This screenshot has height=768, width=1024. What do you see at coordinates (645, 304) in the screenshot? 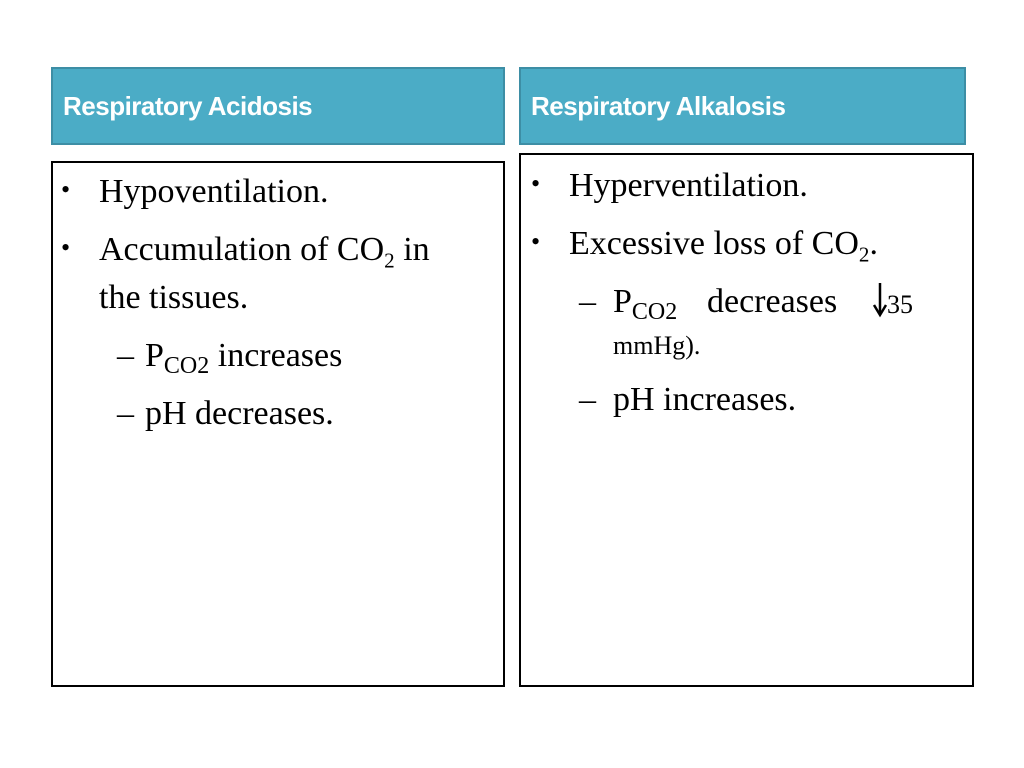
I see `sub-pco2-decreases: PCO2` at bounding box center [645, 304].